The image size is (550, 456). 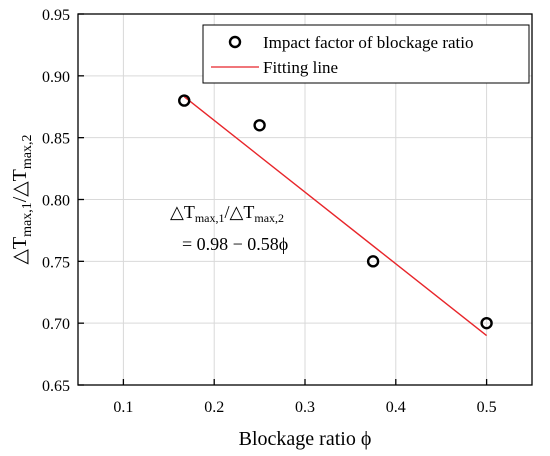 What do you see at coordinates (27, 219) in the screenshot?
I see `ylabel-sub1: max,1` at bounding box center [27, 219].